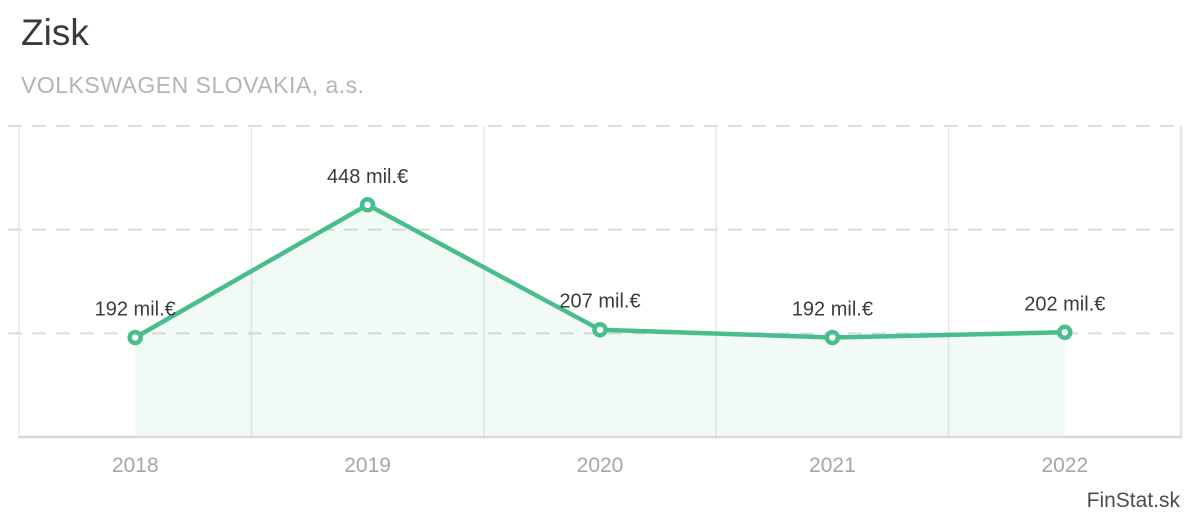 This screenshot has height=520, width=1200. I want to click on data-point-label: 207 mil.€, so click(599, 302).